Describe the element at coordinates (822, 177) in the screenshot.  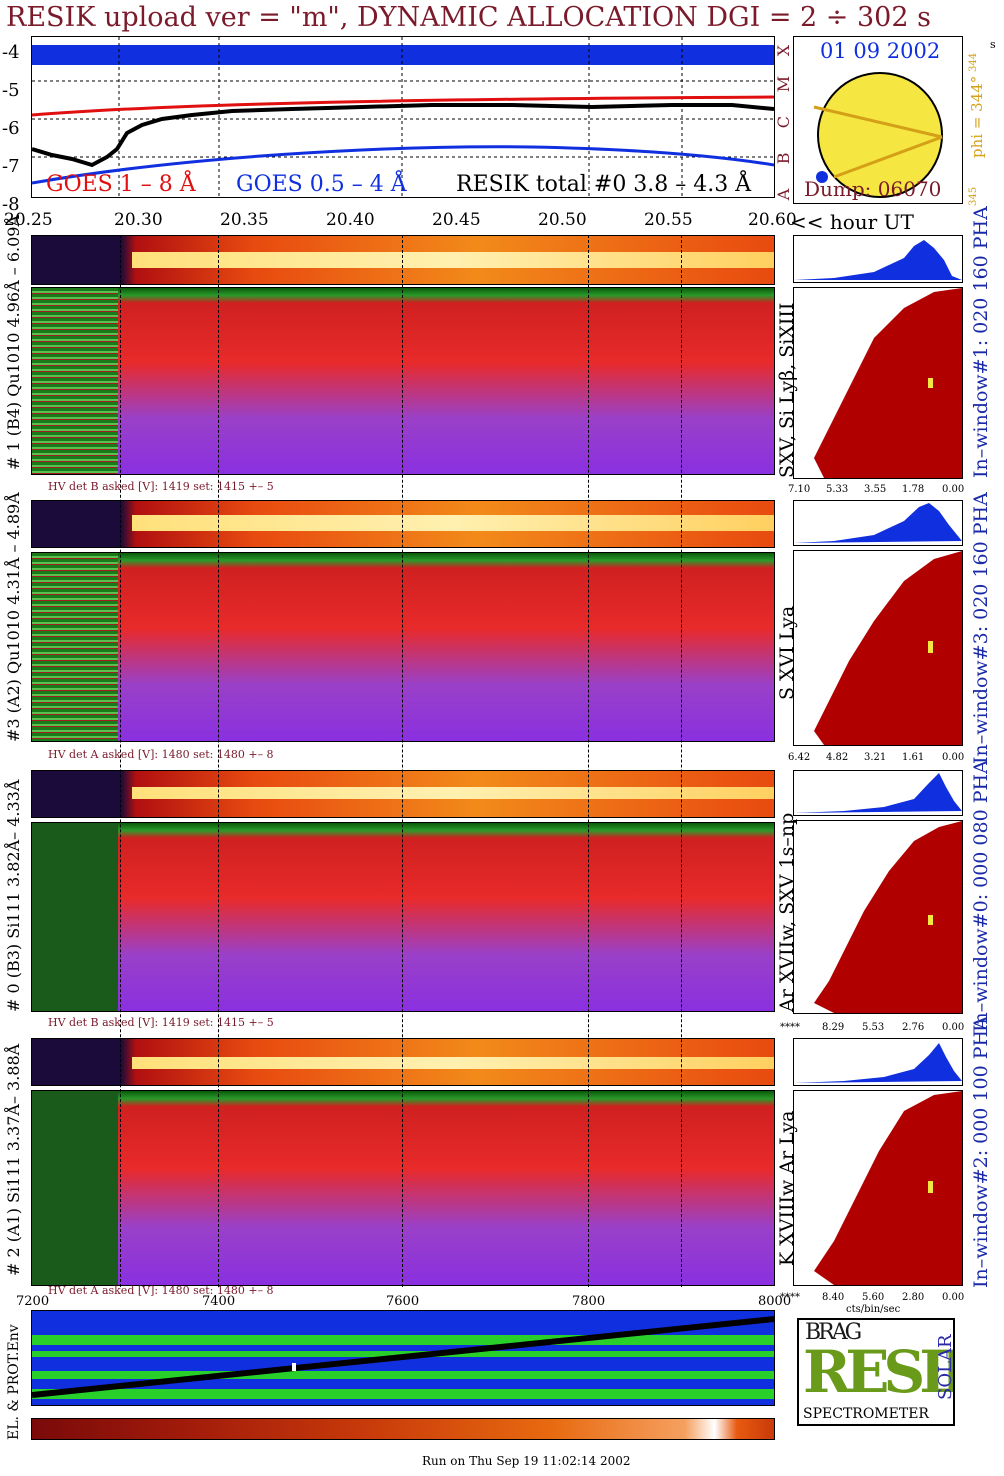
I see `position-dot` at that location.